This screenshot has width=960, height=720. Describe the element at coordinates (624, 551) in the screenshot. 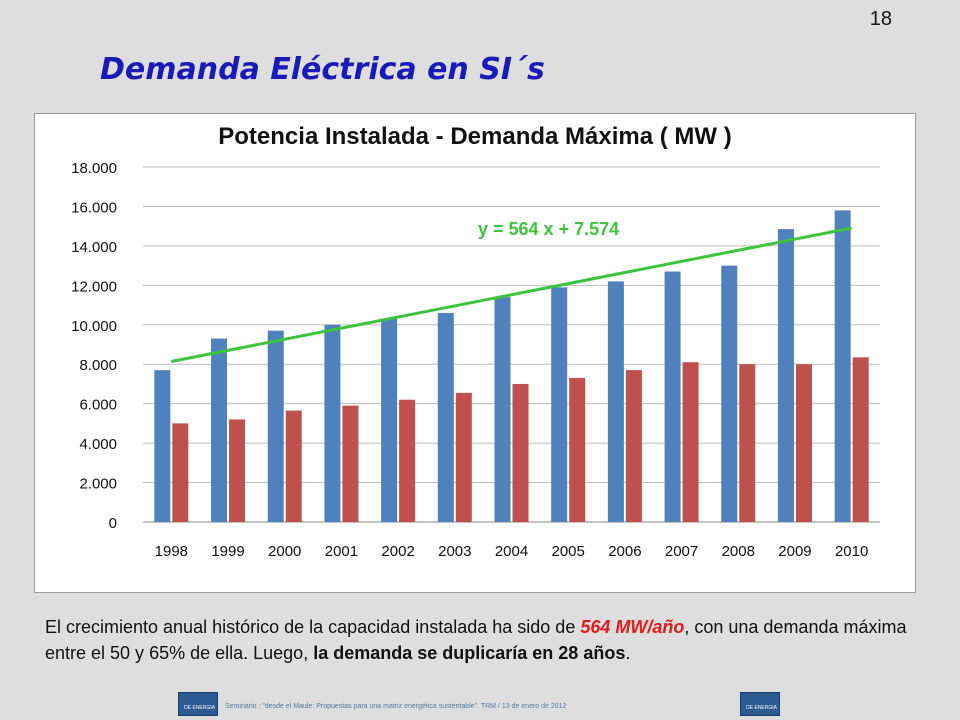

I see `x-tick-label: 2006` at that location.